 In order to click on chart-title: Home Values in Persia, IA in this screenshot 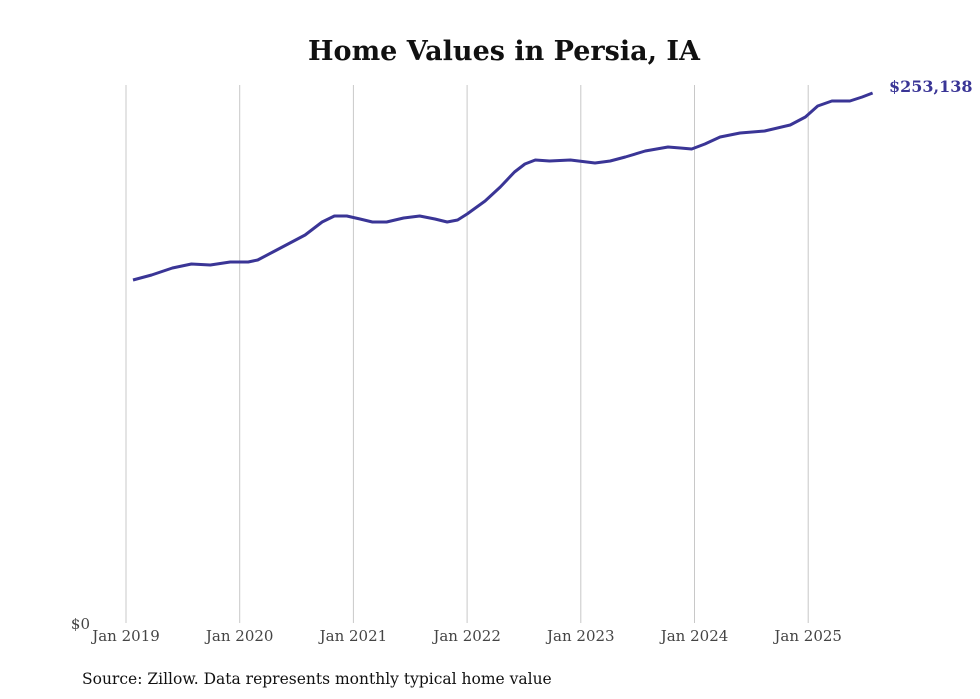, I will do `click(504, 51)`.